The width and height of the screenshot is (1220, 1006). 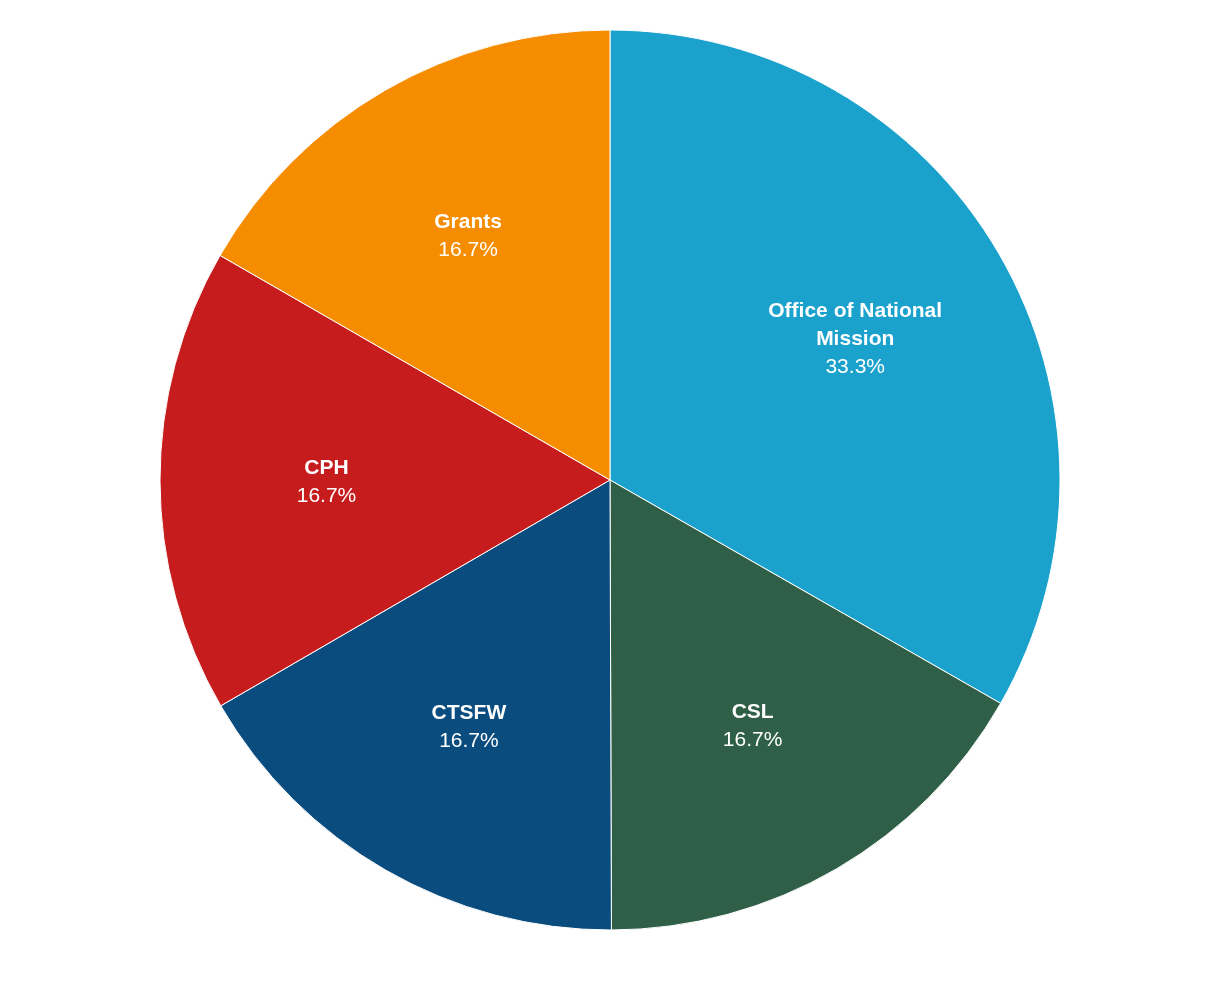 I want to click on slice-label: CSL, so click(x=752, y=711).